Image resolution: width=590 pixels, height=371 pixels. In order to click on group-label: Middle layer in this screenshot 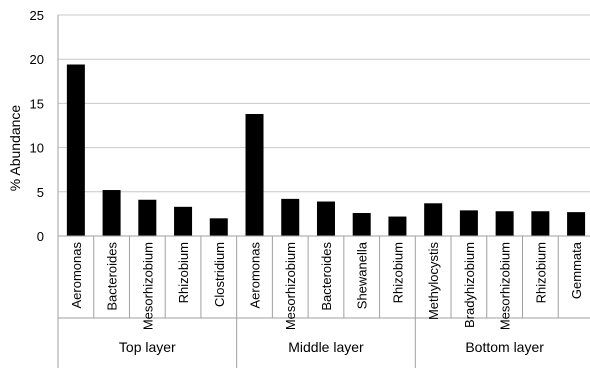, I will do `click(326, 347)`.